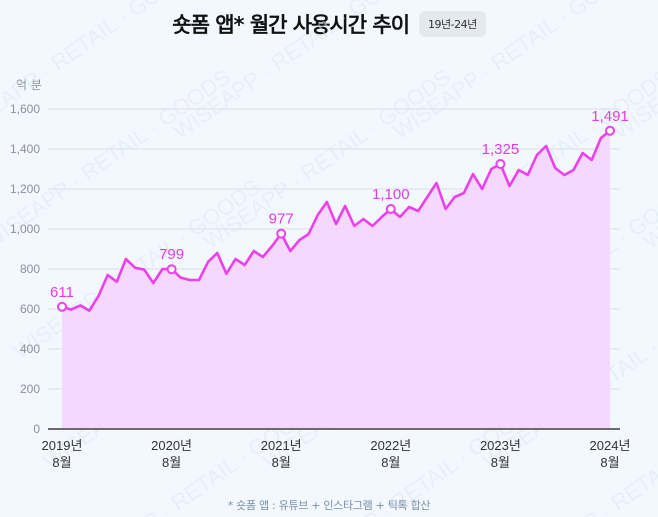 The image size is (658, 517). Describe the element at coordinates (171, 254) in the screenshot. I see `data-label: 799` at that location.